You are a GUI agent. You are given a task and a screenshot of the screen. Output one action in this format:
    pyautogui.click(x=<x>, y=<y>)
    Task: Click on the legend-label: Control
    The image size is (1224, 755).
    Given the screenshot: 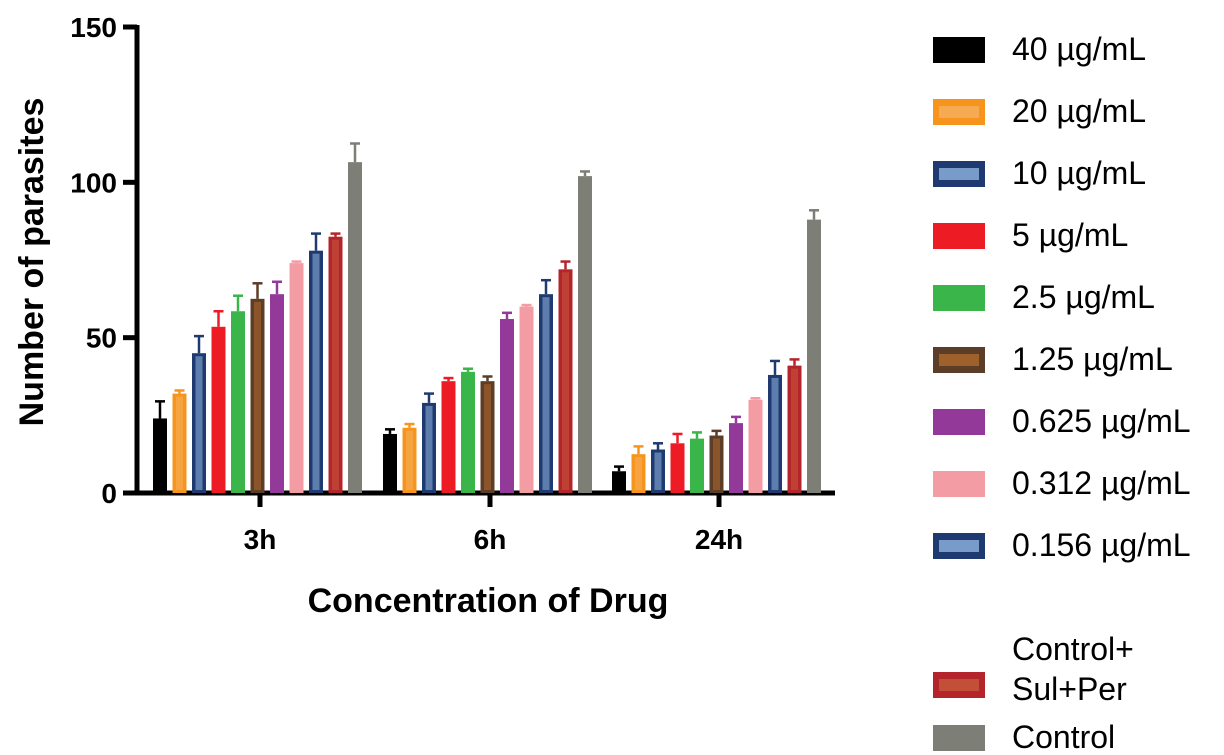 What is the action you would take?
    pyautogui.click(x=1063, y=737)
    